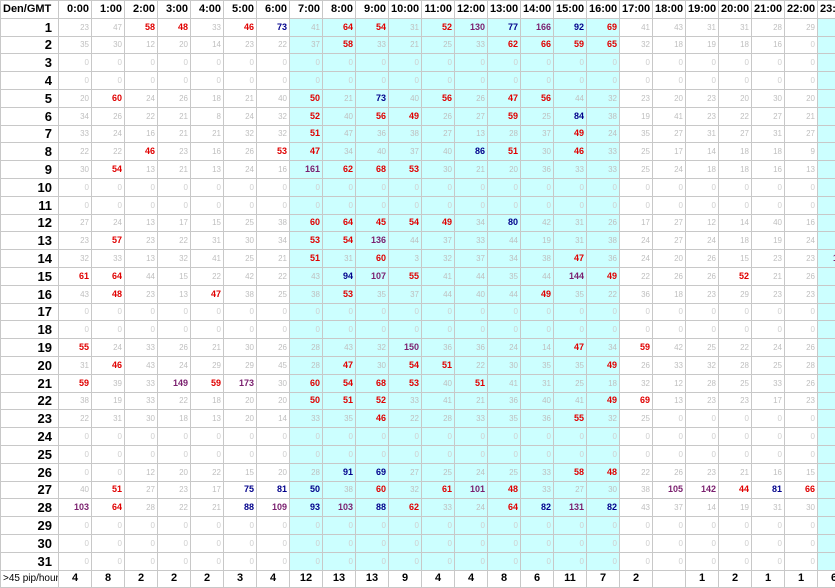  What do you see at coordinates (405, 348) in the screenshot?
I see `table-cell: 150` at bounding box center [405, 348].